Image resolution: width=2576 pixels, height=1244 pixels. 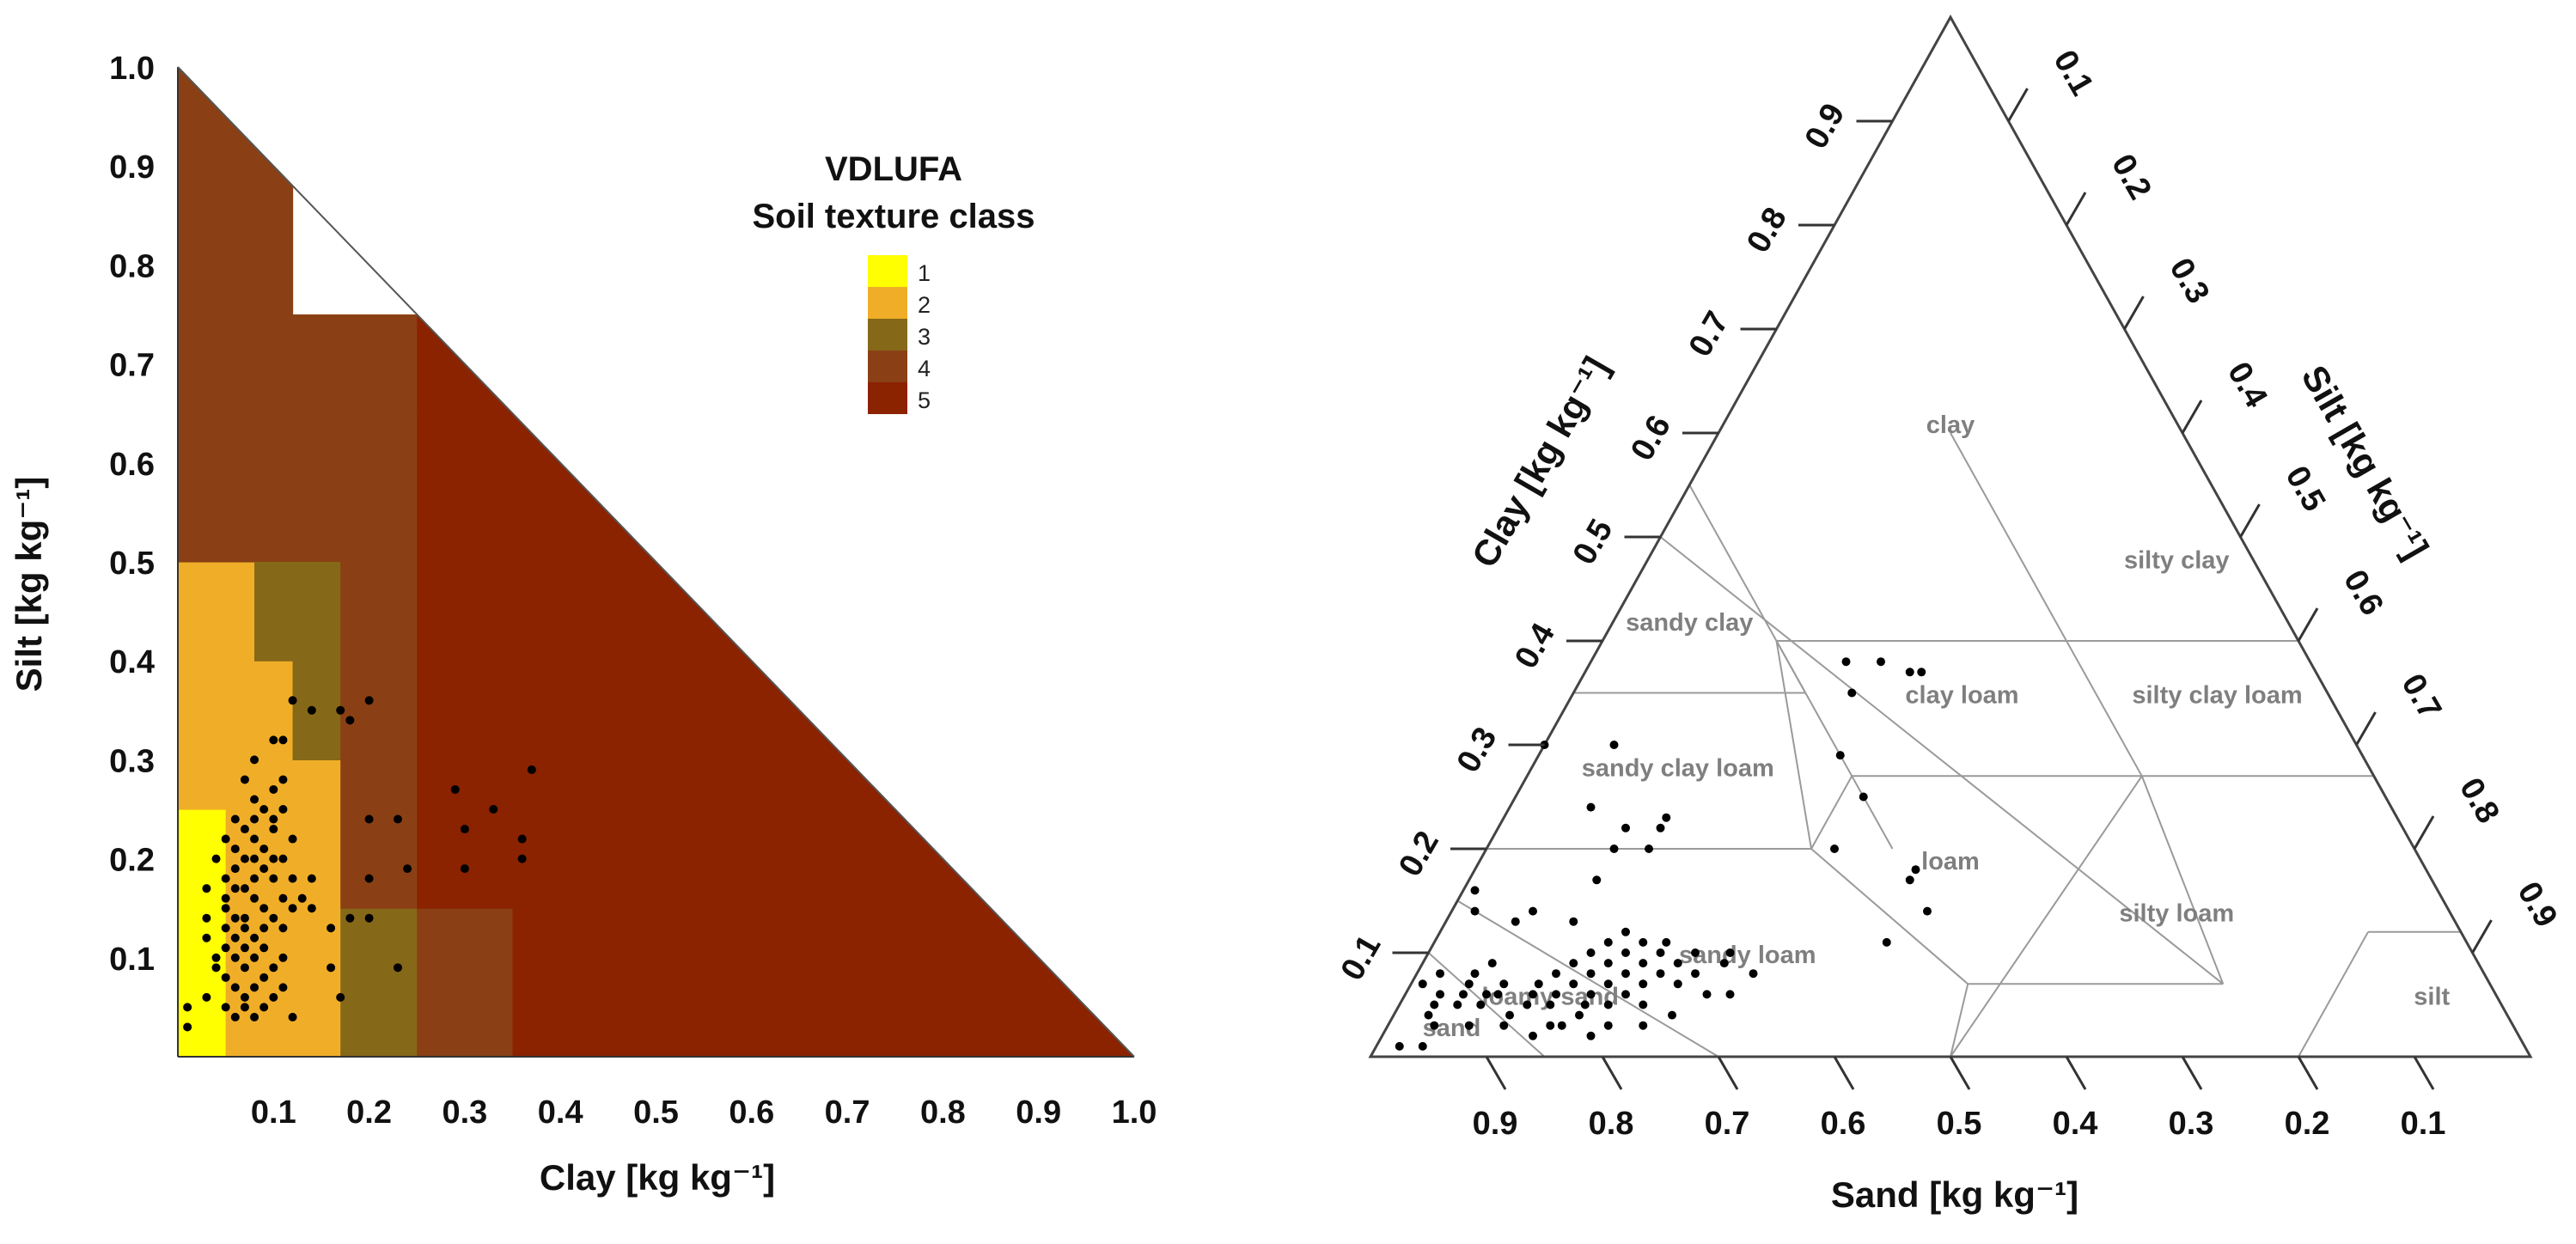 I want to click on silt-tick-label: 0.3, so click(x=2189, y=281).